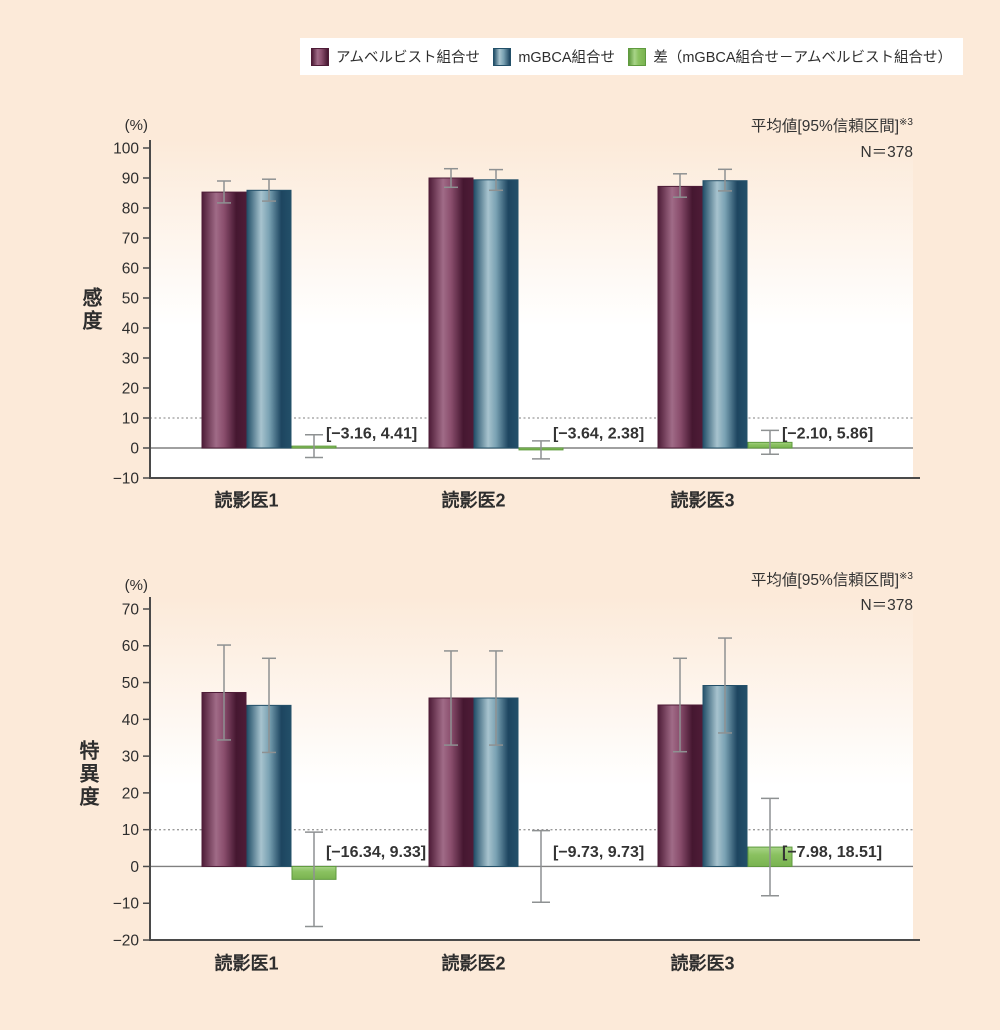 The height and width of the screenshot is (1030, 1000). Describe the element at coordinates (131, 208) in the screenshot. I see `svg-text: 80` at that location.